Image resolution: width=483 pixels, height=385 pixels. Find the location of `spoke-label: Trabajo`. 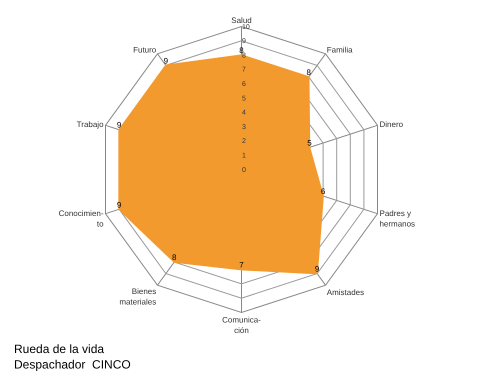

spoke-label: Trabajo is located at coordinates (90, 124).